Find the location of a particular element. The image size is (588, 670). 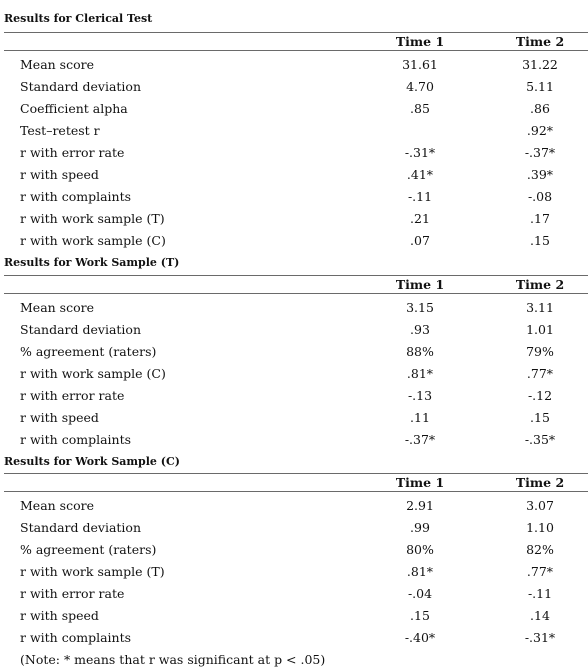

table-row: Coefficient alpha .85 .86 is located at coordinates (294, 112).